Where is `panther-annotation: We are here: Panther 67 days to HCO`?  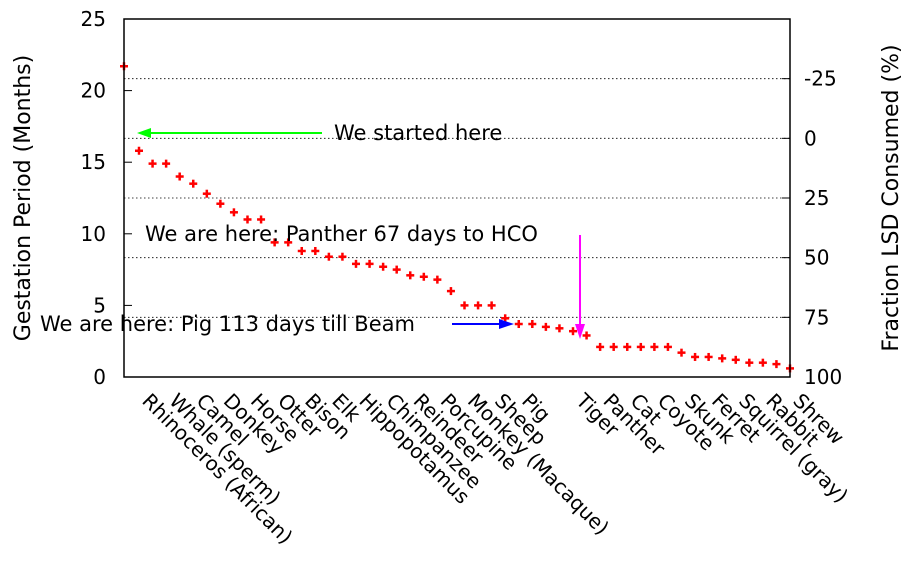
panther-annotation: We are here: Panther 67 days to HCO is located at coordinates (341, 234).